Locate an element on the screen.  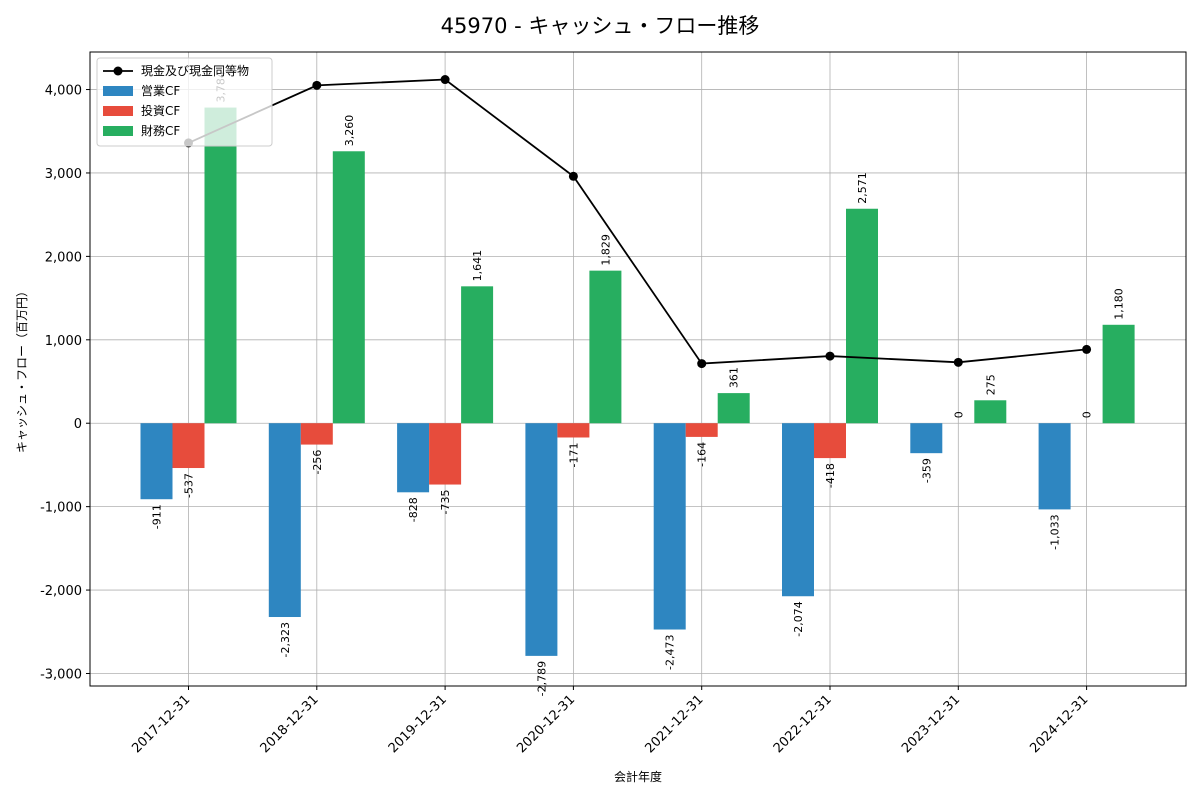
bar-value-label: 2,571 is located at coordinates (862, 188).